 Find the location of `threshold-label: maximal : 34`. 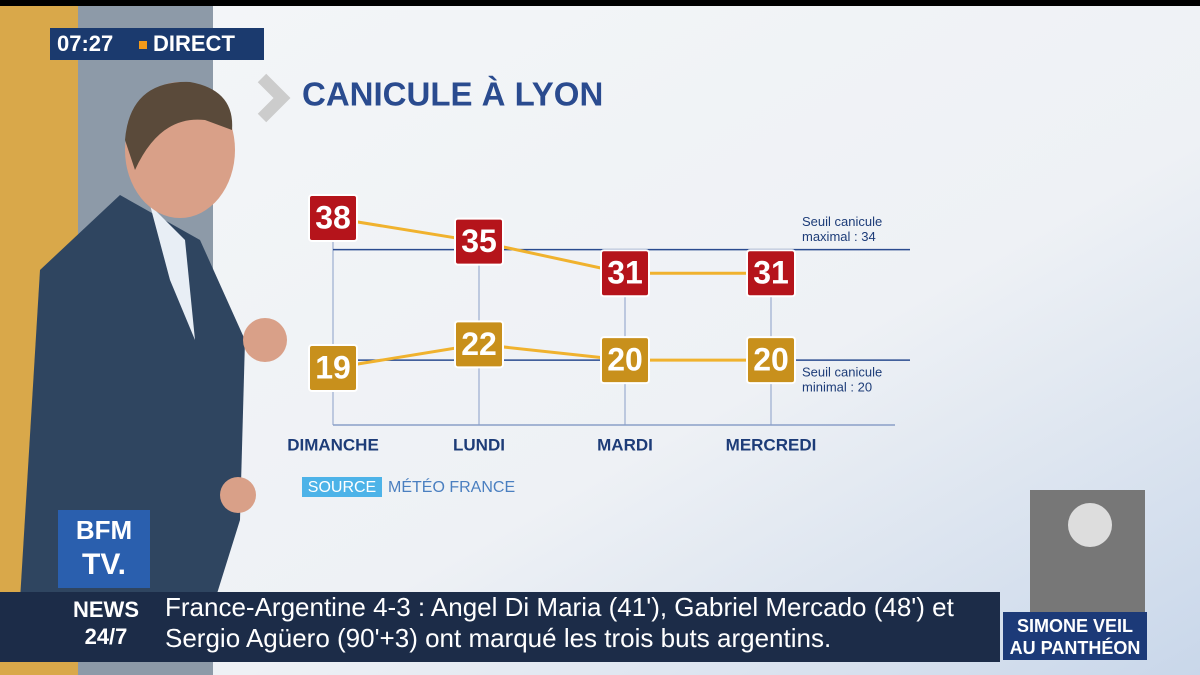

threshold-label: maximal : 34 is located at coordinates (839, 236).